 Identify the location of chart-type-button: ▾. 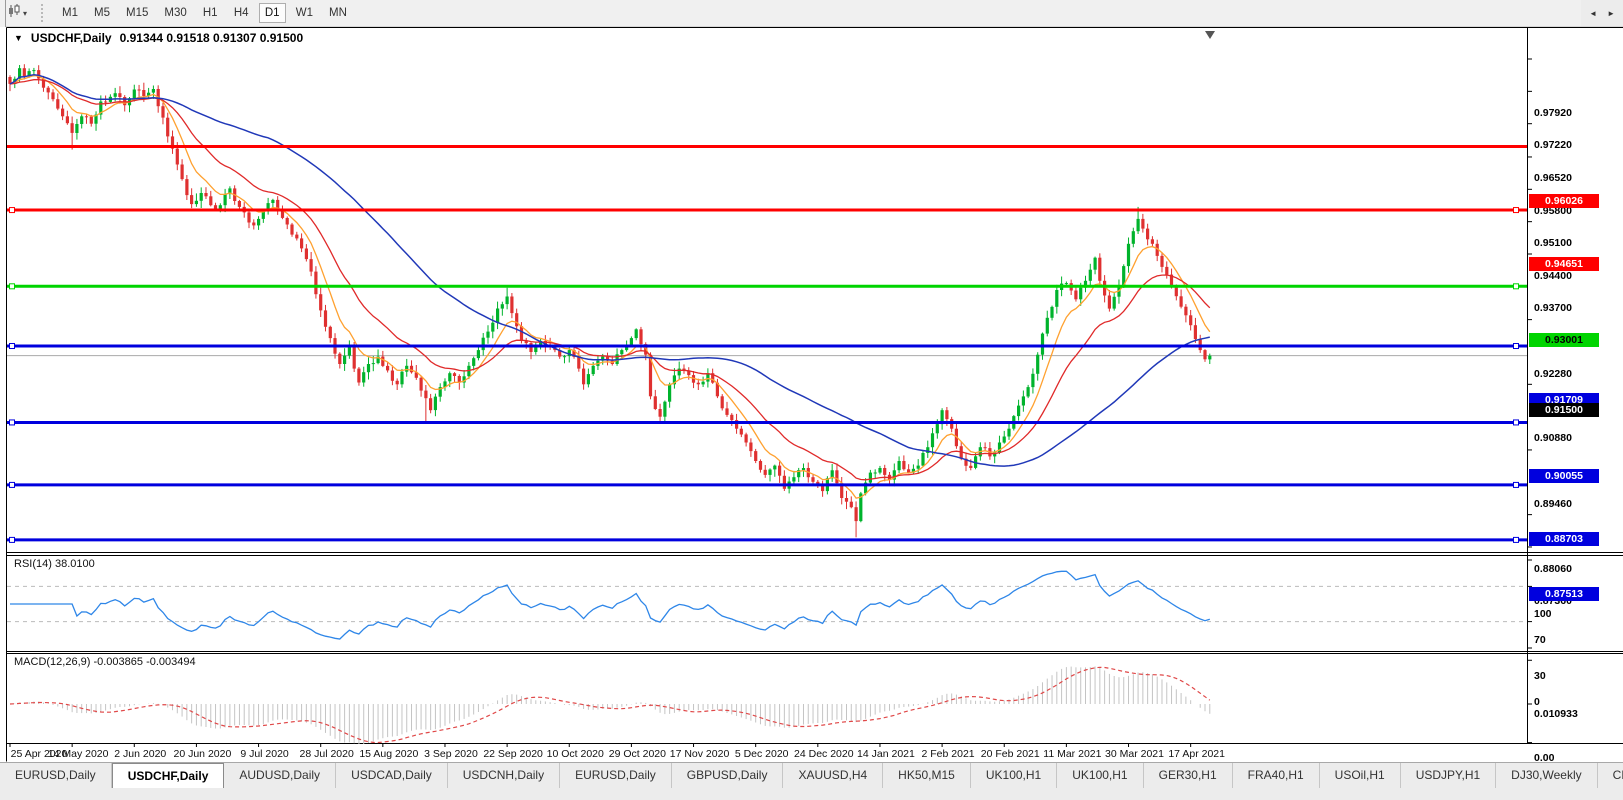
(17, 13).